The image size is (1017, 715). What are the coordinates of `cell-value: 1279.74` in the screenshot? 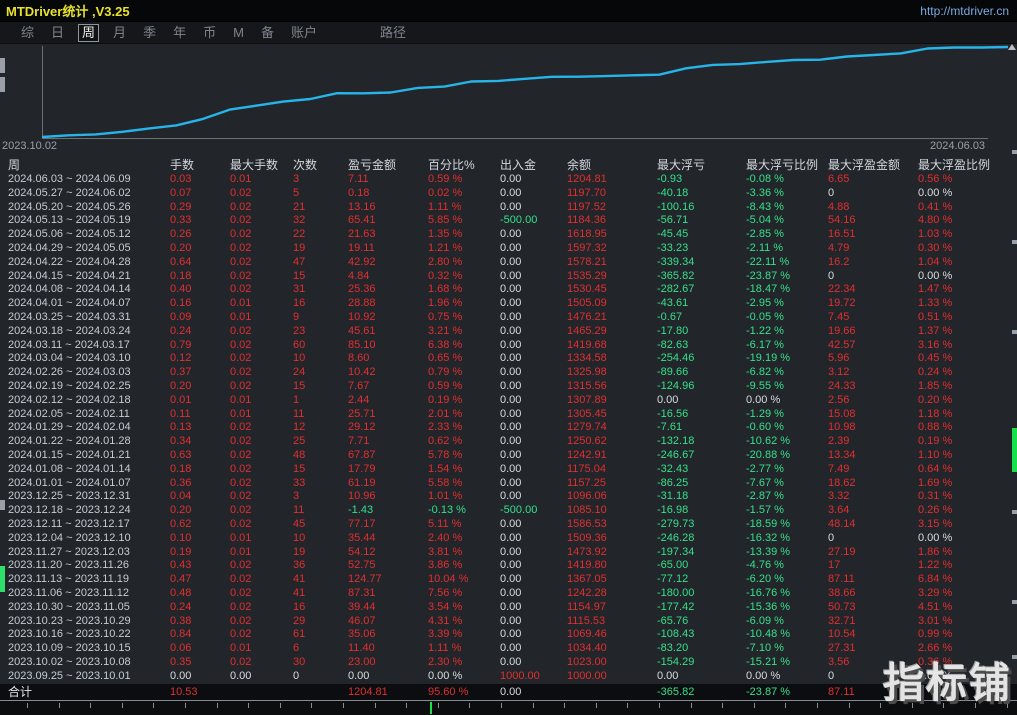 It's located at (587, 427).